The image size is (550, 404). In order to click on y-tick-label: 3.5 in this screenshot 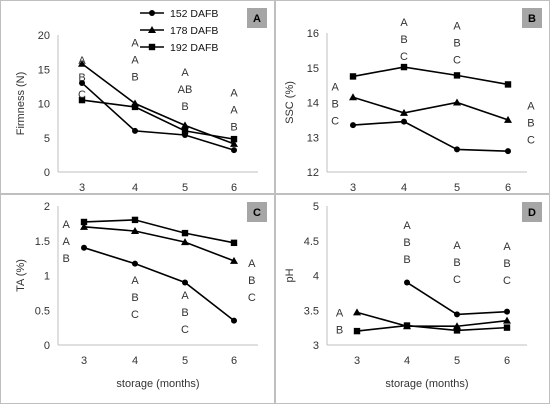, I will do `click(311, 311)`.